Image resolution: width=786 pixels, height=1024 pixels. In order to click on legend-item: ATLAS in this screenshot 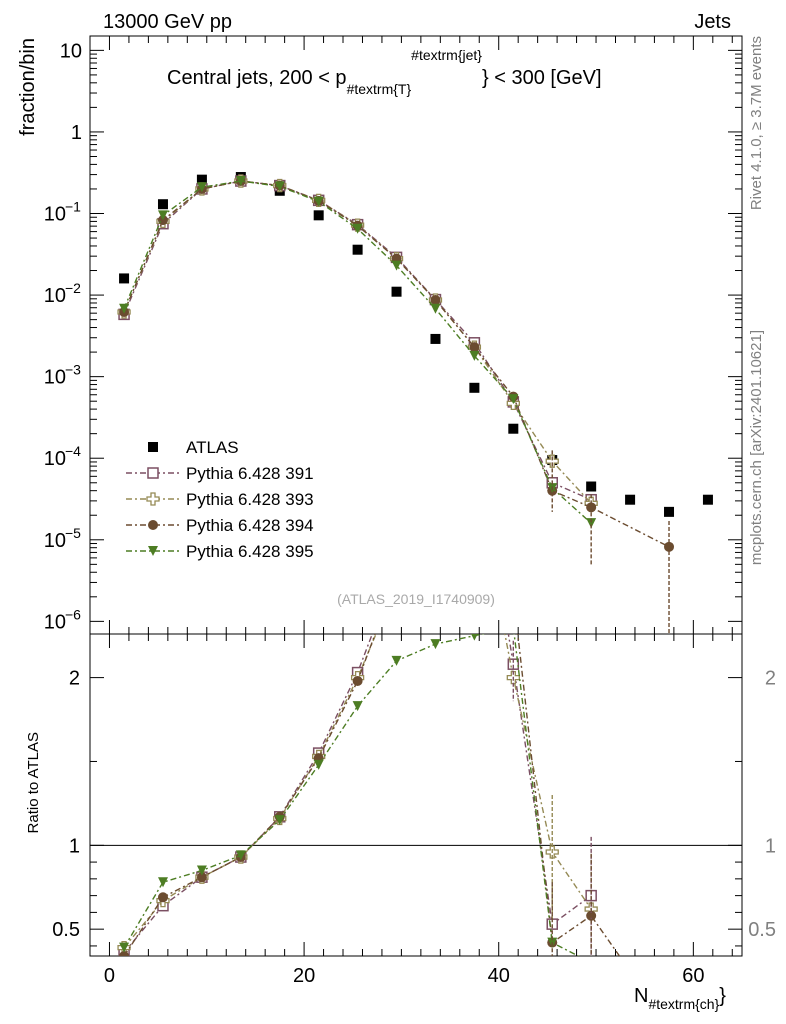, I will do `click(193, 447)`.